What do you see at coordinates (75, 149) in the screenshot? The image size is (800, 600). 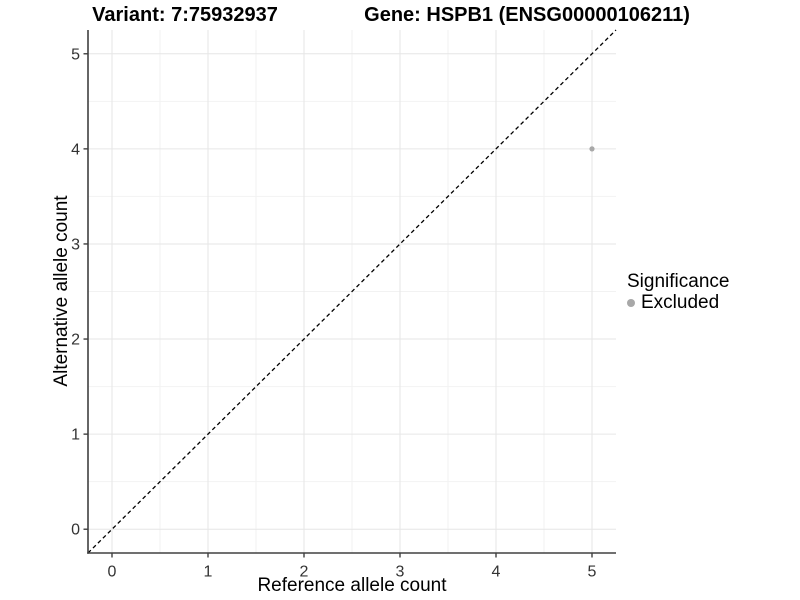 I see `y-tick-label: 4` at bounding box center [75, 149].